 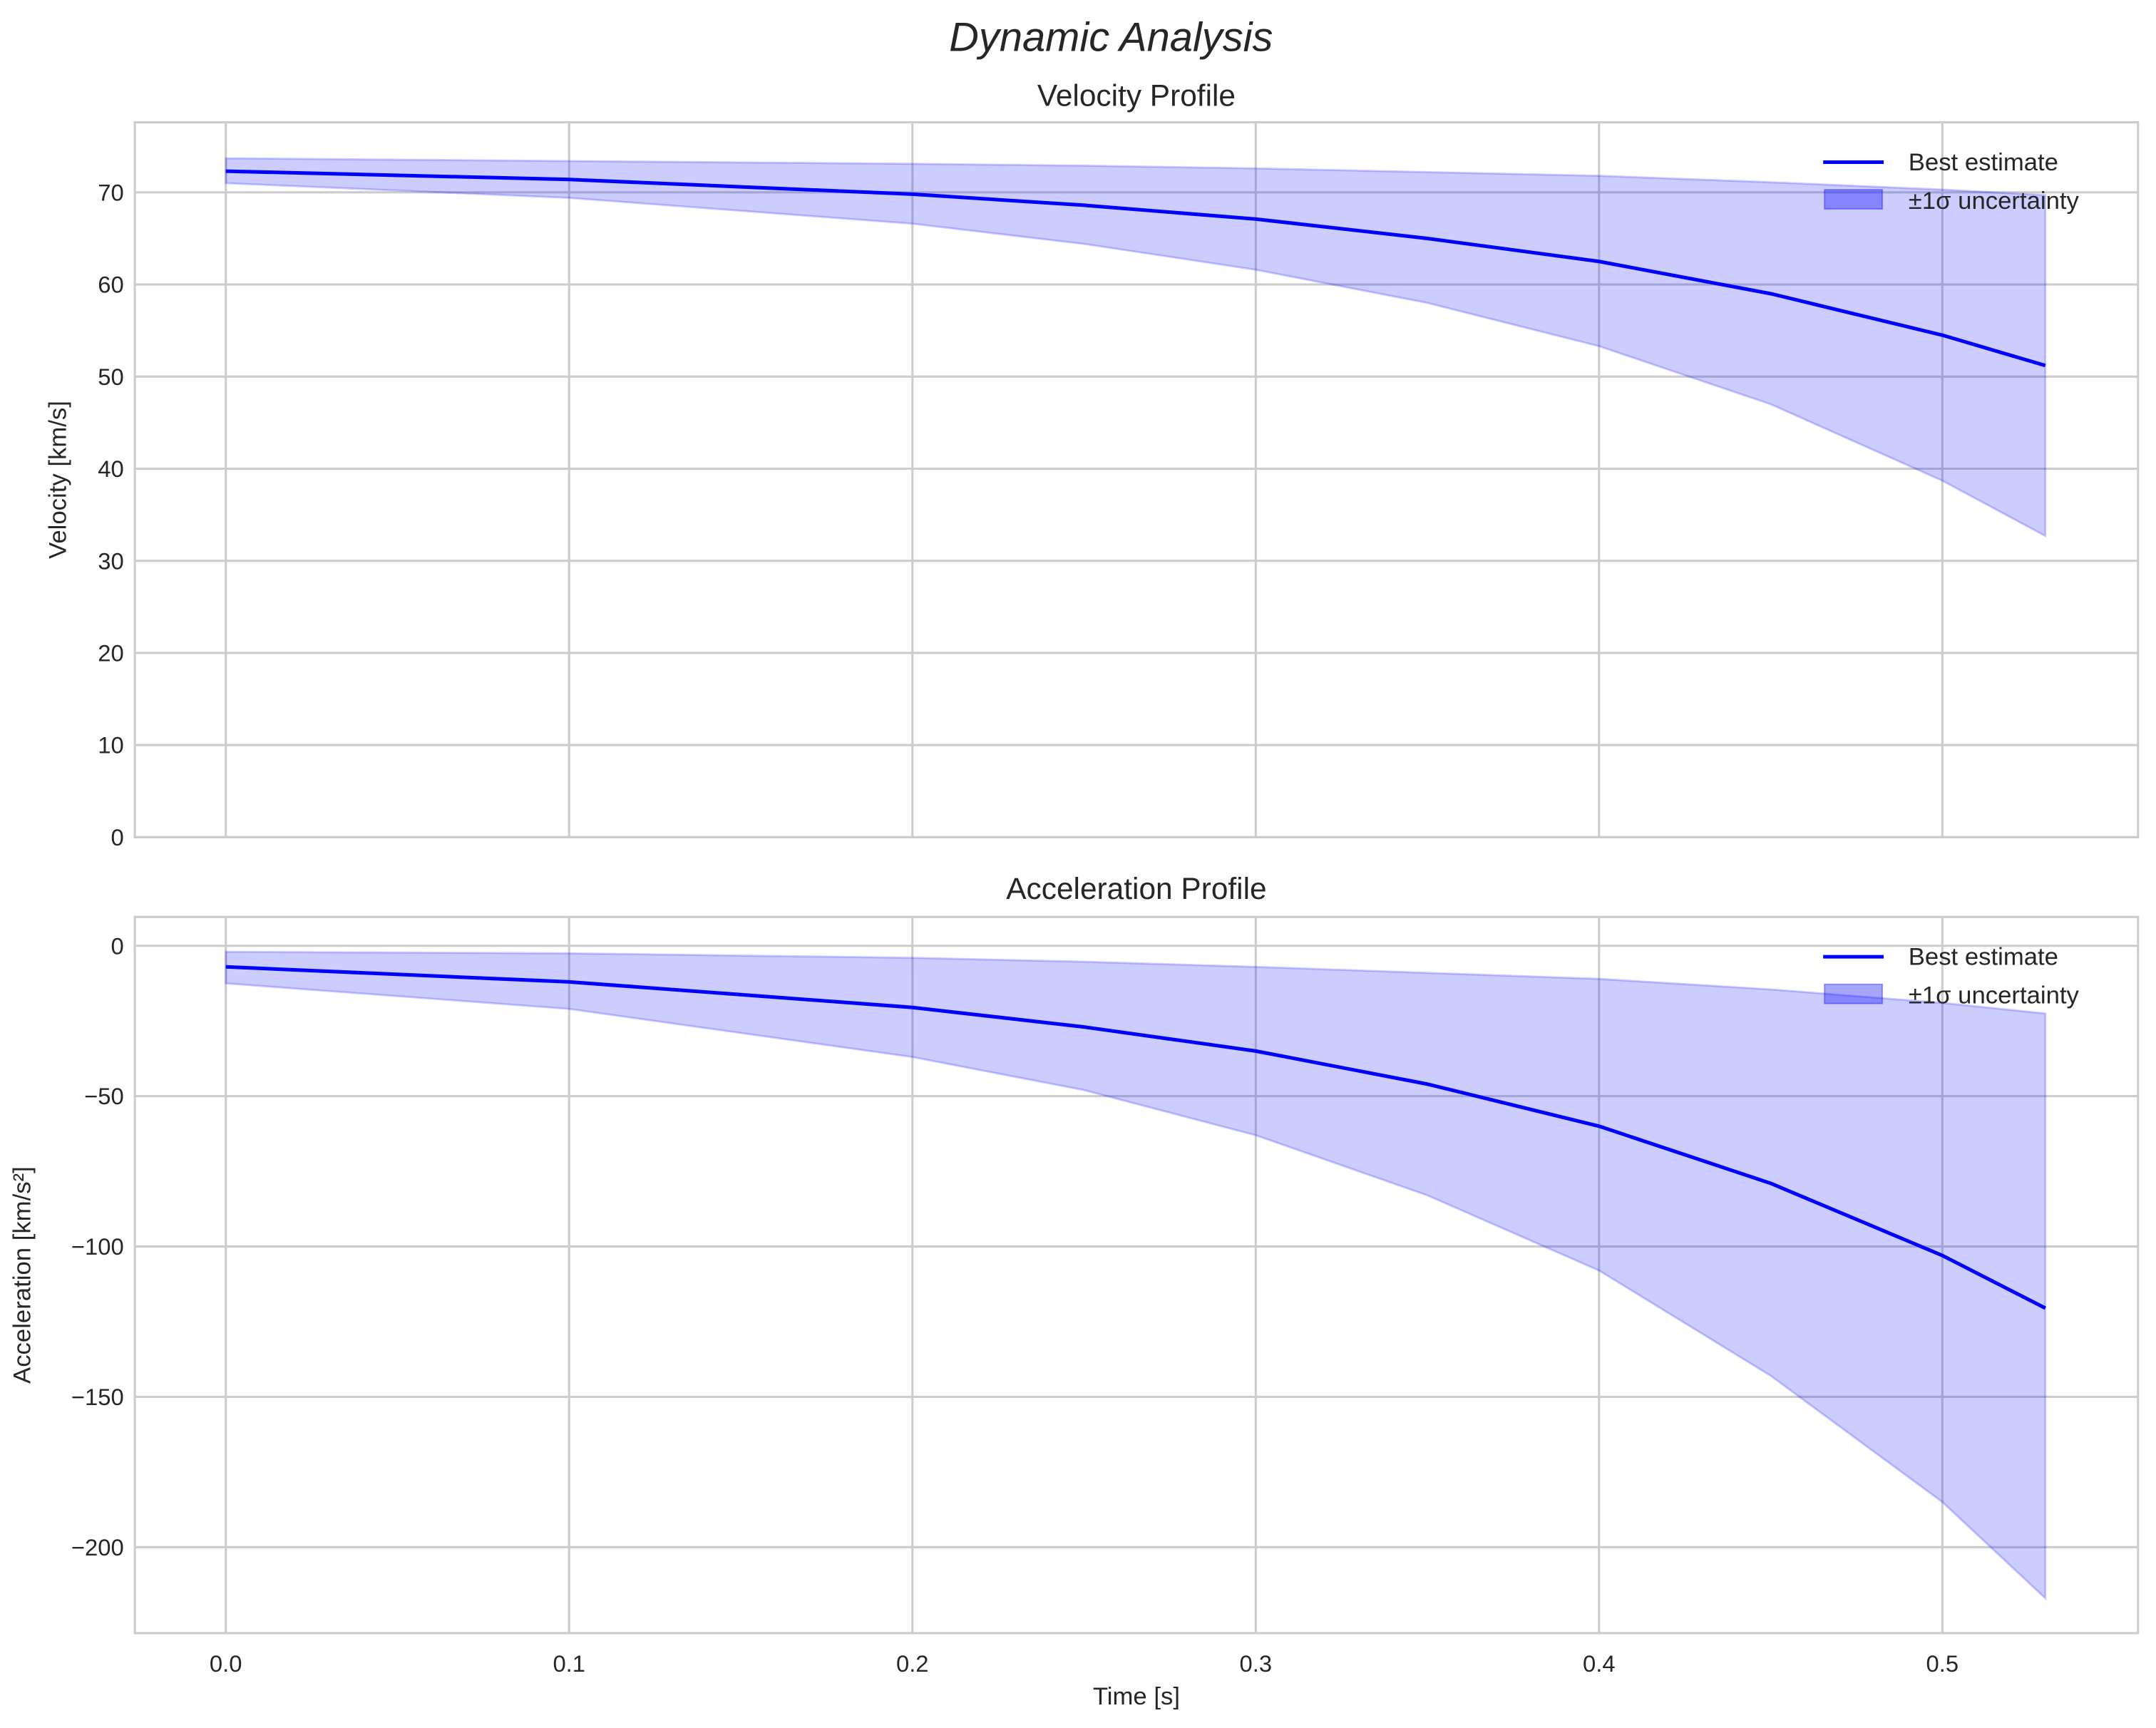 I want to click on y-tick-label: 60, so click(x=110, y=285).